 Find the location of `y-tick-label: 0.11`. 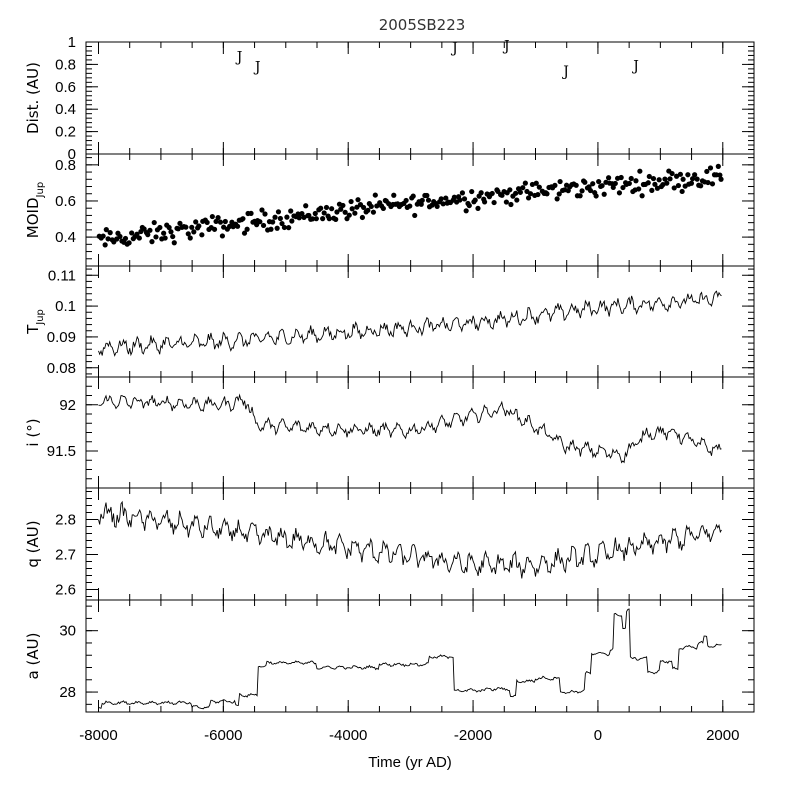

y-tick-label: 0.11 is located at coordinates (62, 275).